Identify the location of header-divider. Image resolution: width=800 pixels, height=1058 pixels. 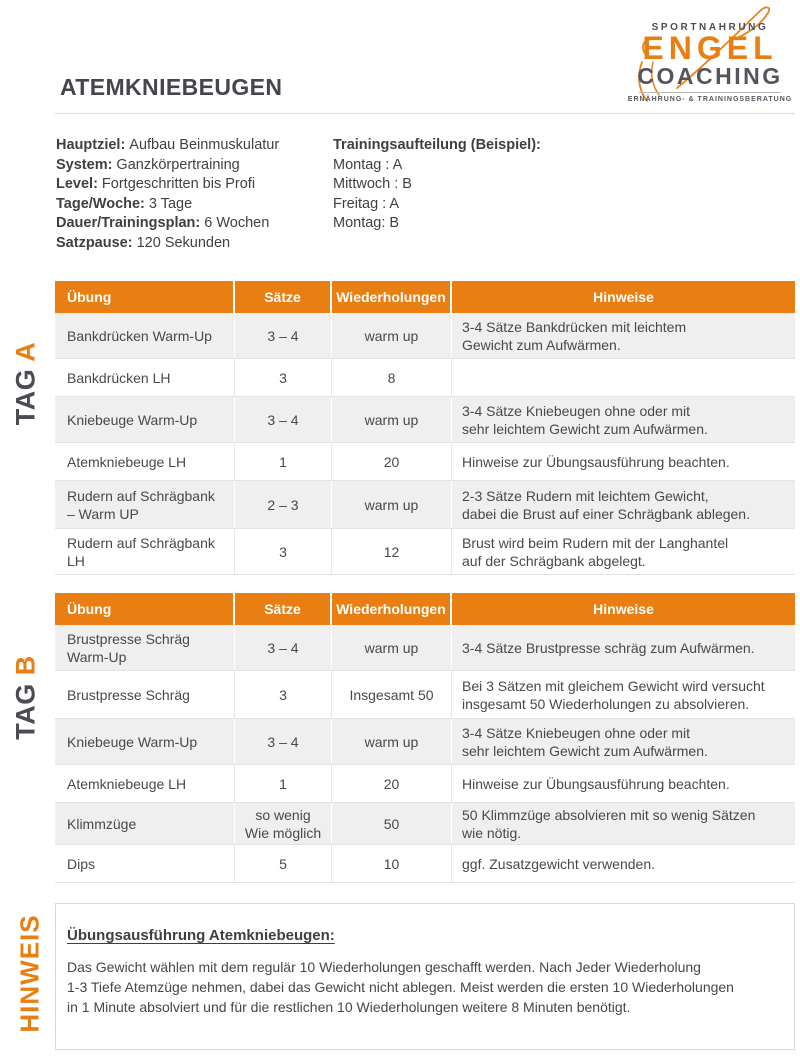
(425, 113).